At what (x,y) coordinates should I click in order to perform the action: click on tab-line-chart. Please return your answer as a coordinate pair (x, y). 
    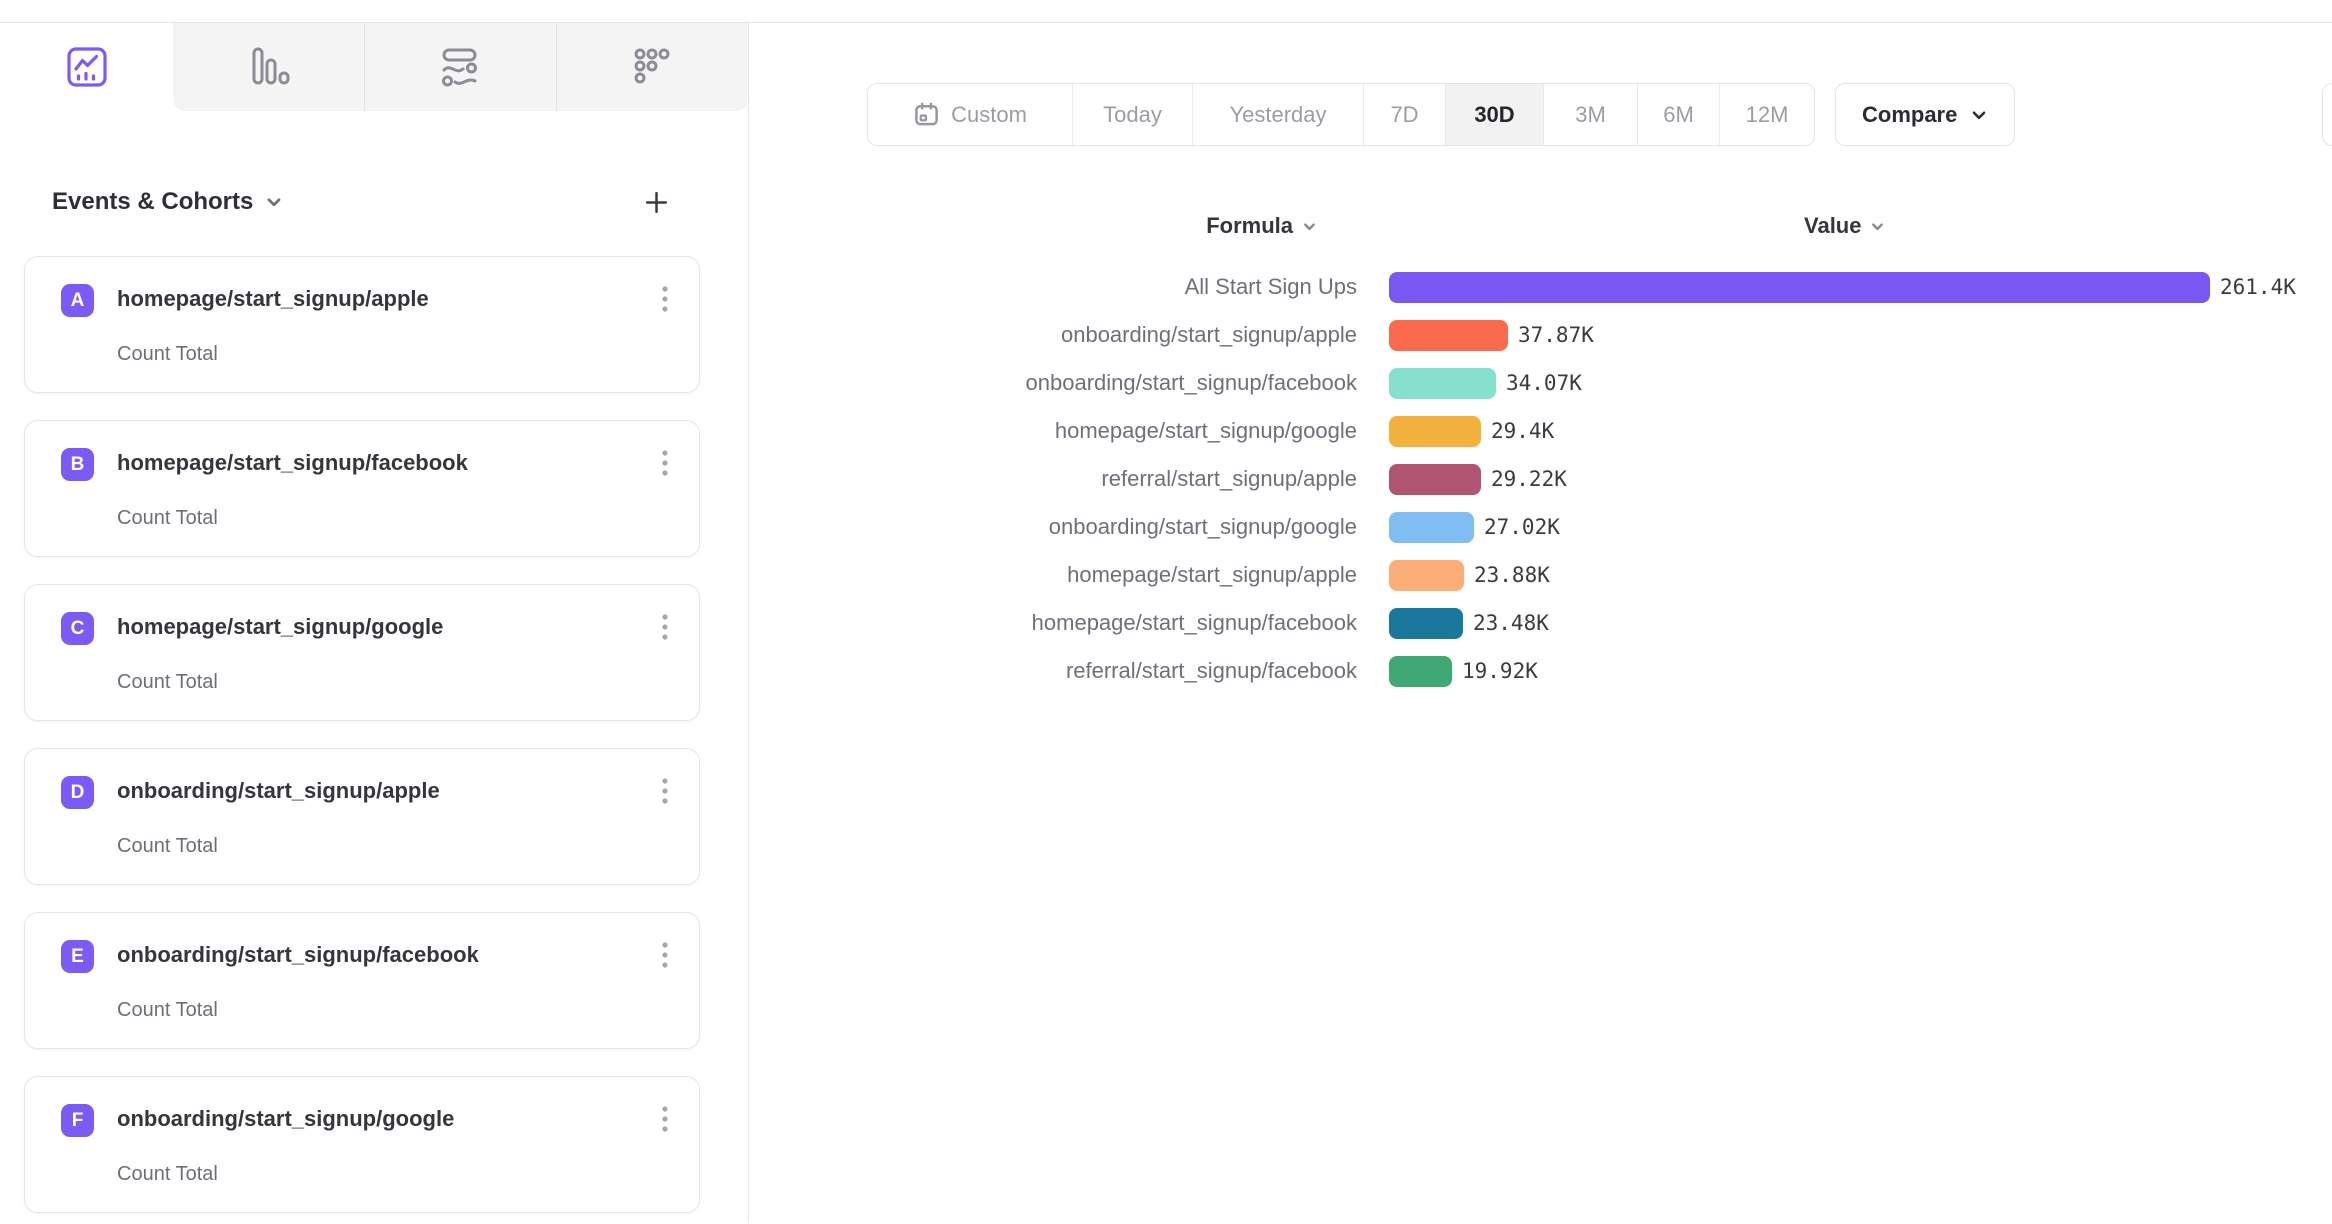
    Looking at the image, I should click on (86, 67).